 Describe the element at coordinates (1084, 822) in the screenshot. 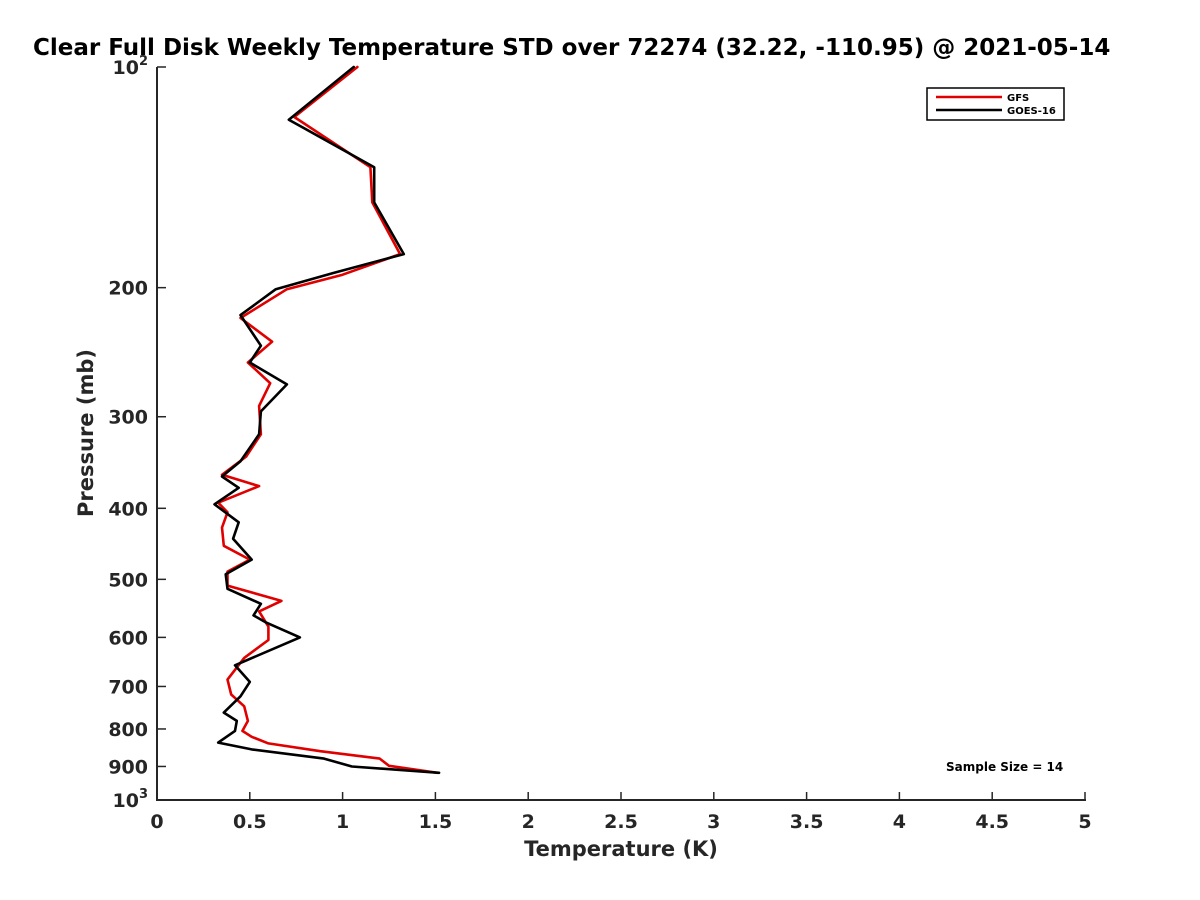

I see `x-tick-label-10: 5` at that location.